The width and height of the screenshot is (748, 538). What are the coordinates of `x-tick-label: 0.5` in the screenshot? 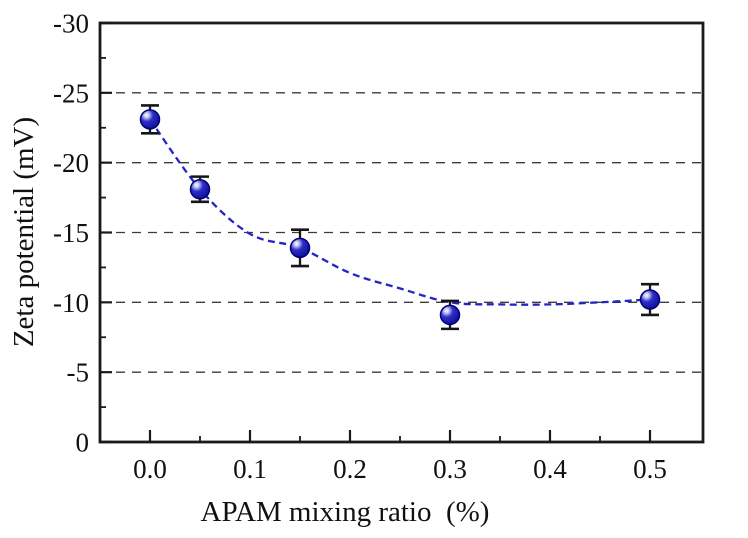 It's located at (650, 469).